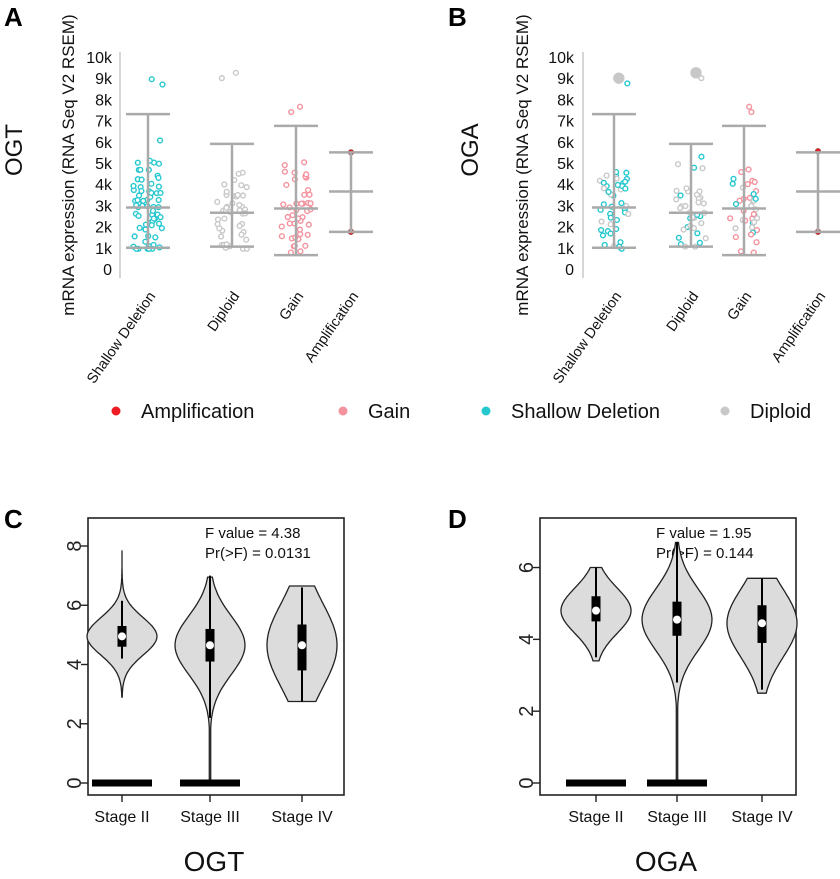 The image size is (840, 879). Describe the element at coordinates (197, 412) in the screenshot. I see `legend-label: Amplification` at that location.